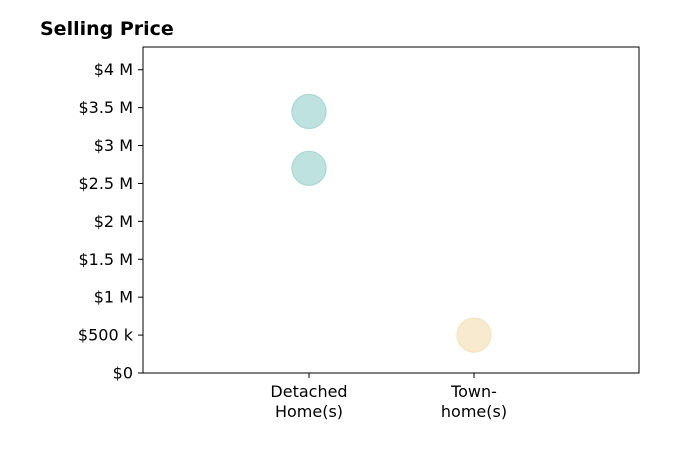  I want to click on y-tick-label-7: $3.5 M, so click(105, 107).